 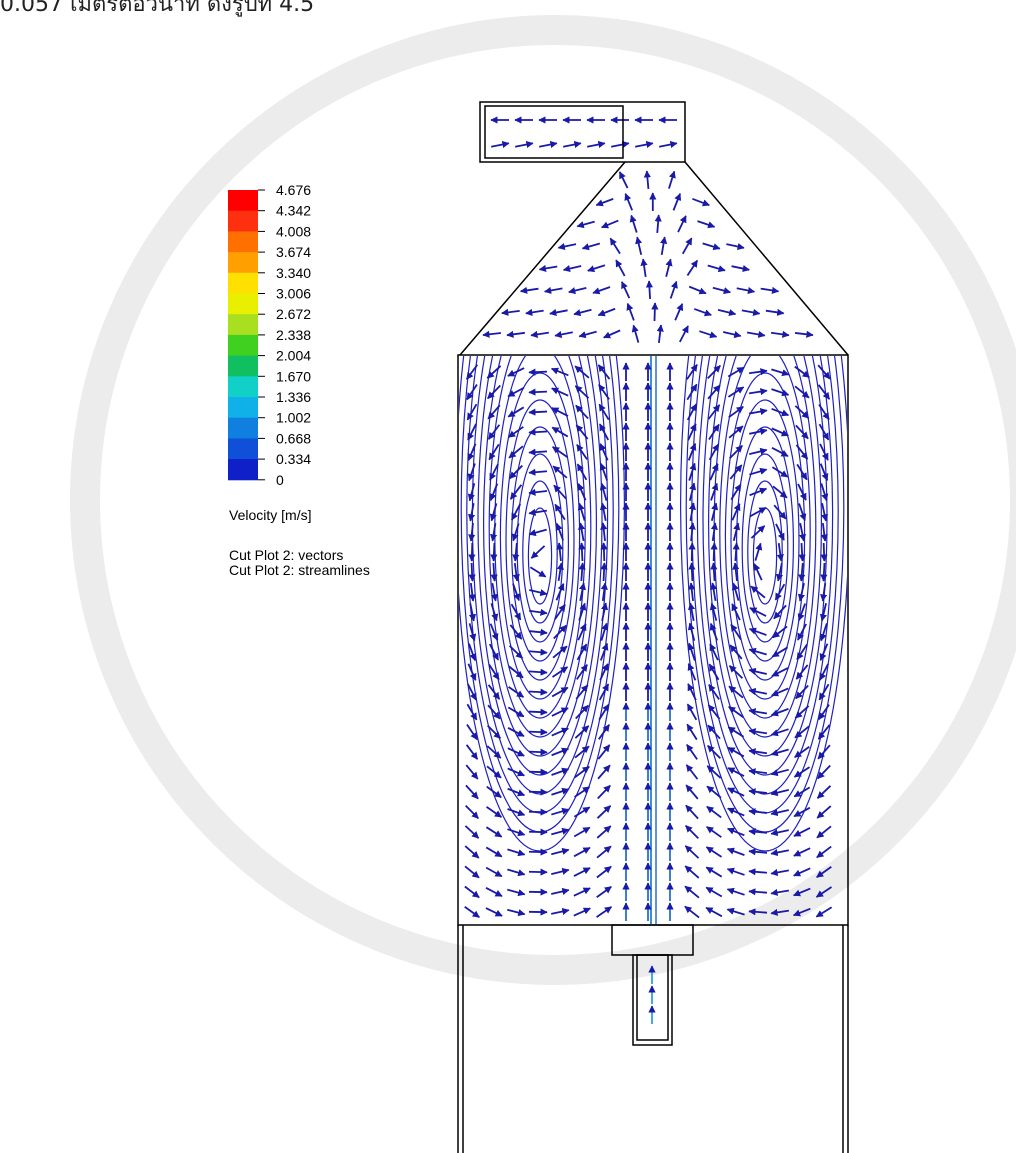 I want to click on legend-label: 2.338, so click(x=293, y=335).